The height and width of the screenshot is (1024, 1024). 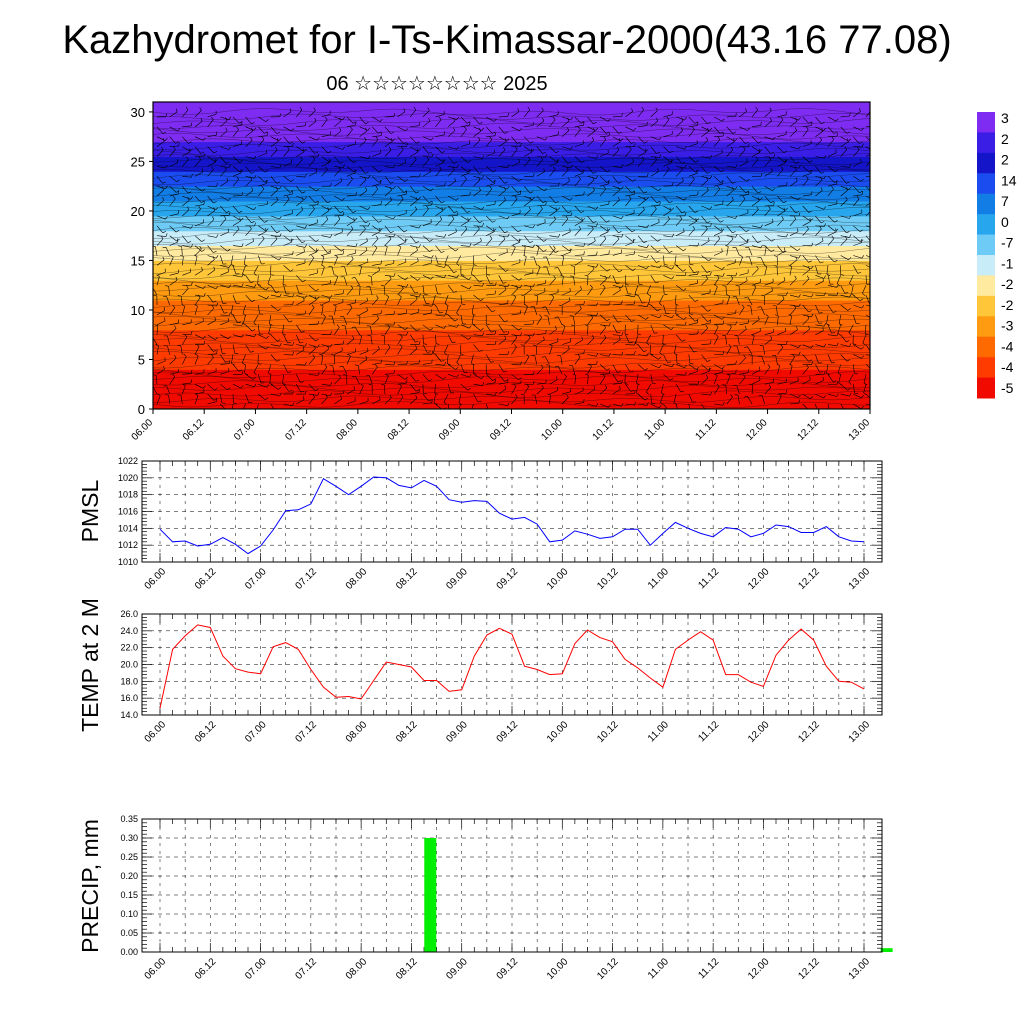 What do you see at coordinates (1007, 243) in the screenshot?
I see `colorbar-label: -7` at bounding box center [1007, 243].